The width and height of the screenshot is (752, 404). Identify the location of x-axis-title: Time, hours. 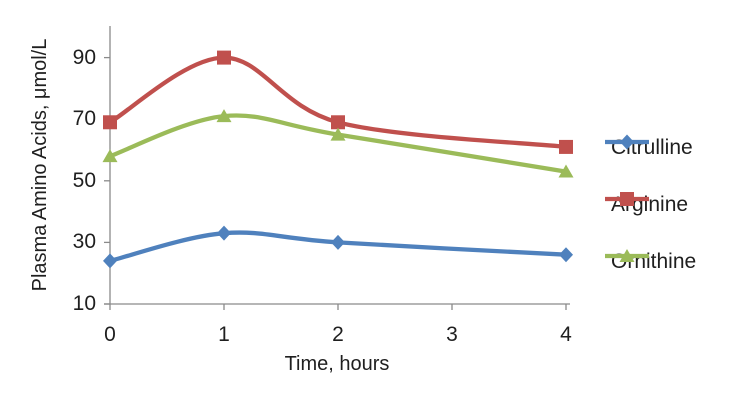
(337, 364).